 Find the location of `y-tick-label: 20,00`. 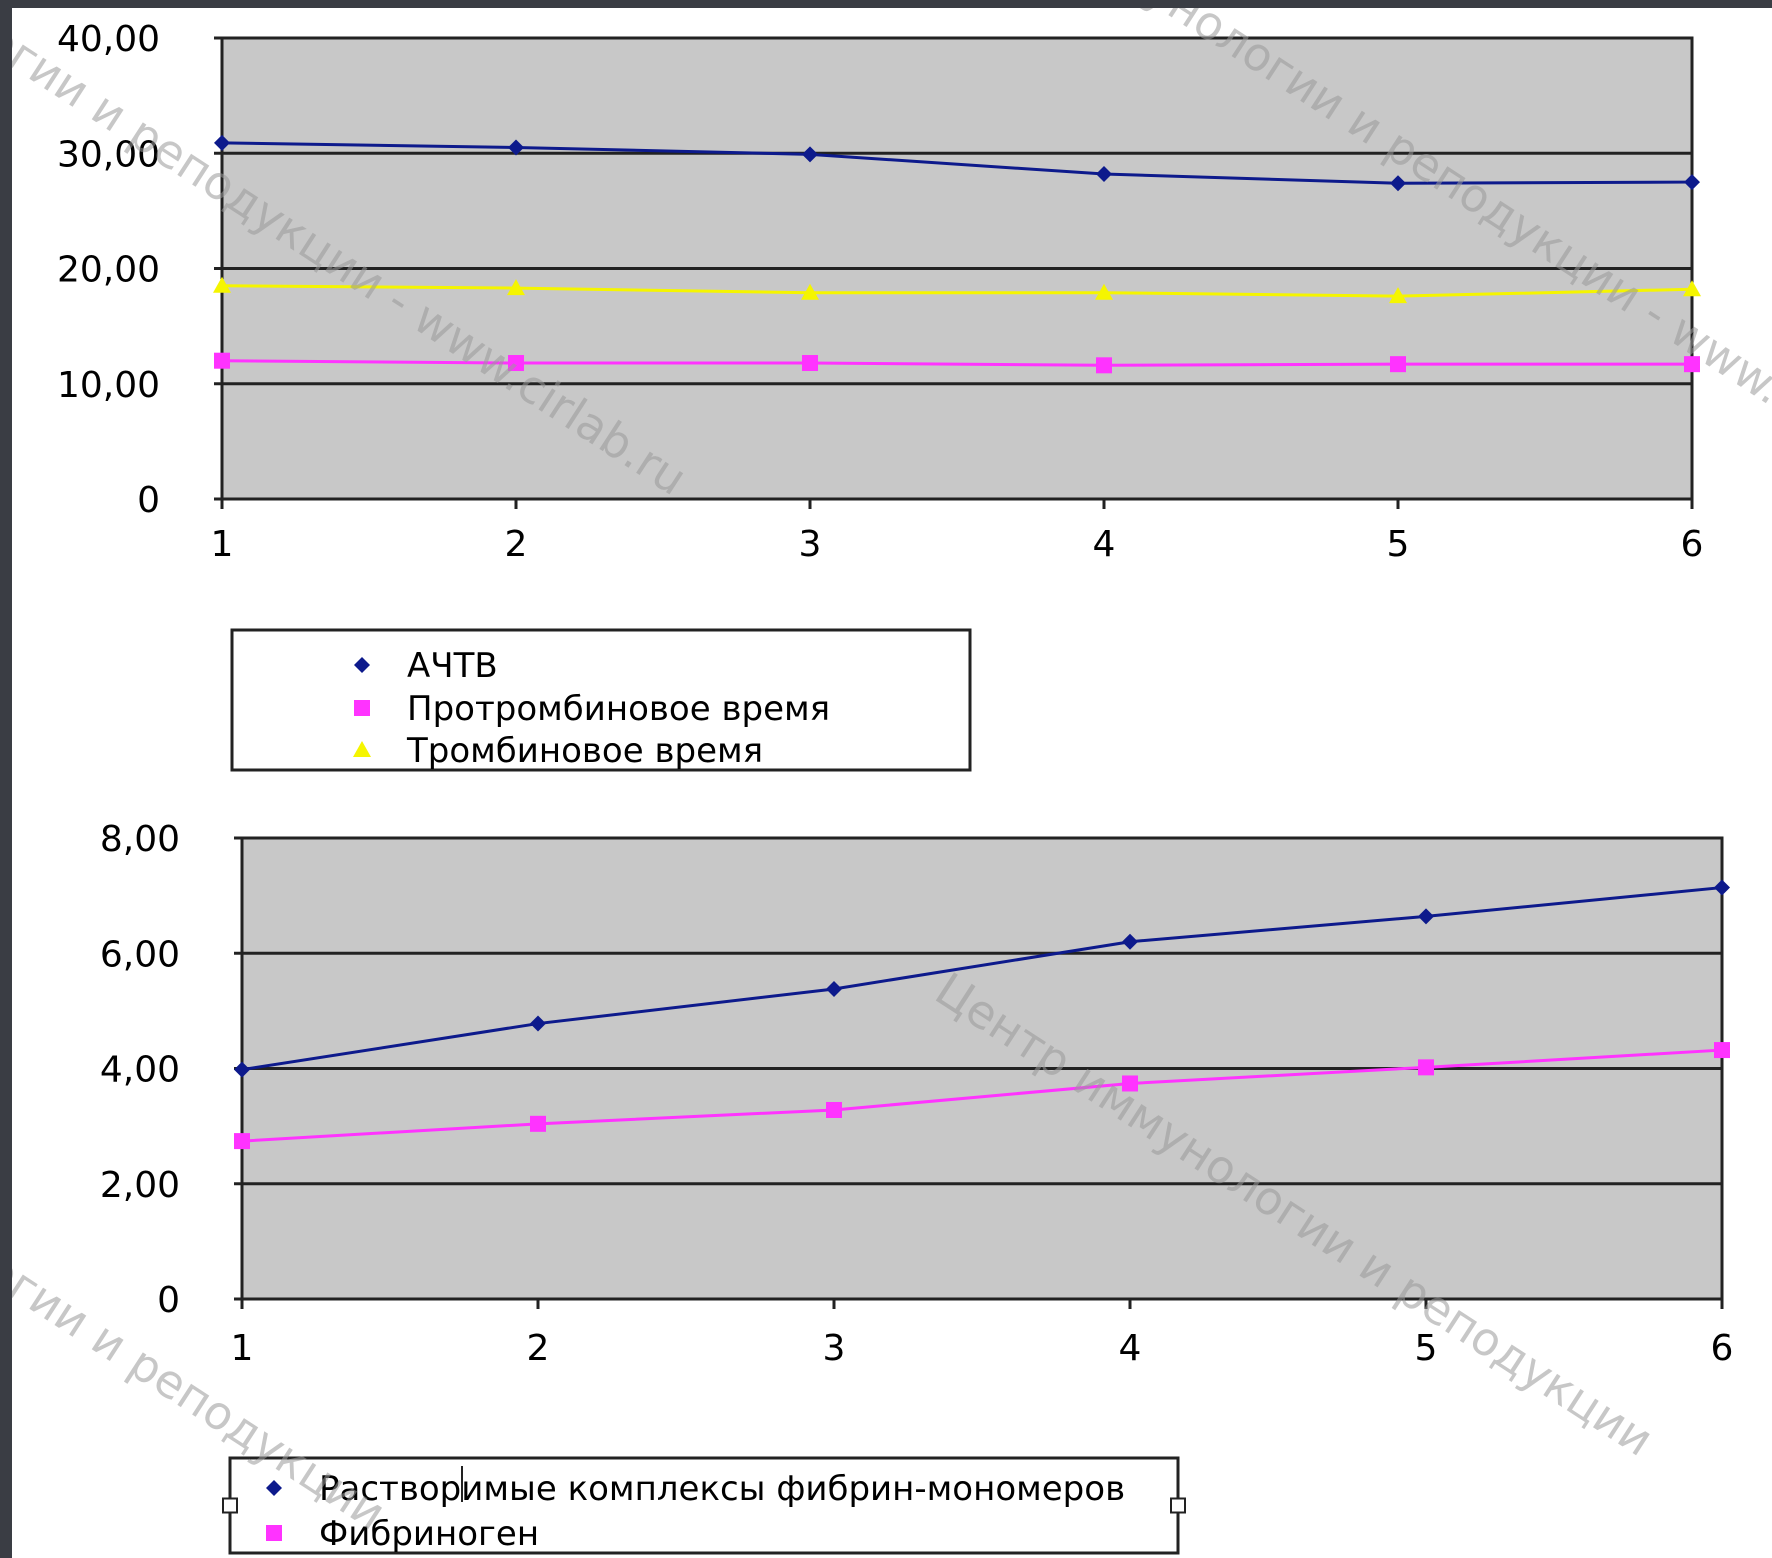

y-tick-label: 20,00 is located at coordinates (108, 270).